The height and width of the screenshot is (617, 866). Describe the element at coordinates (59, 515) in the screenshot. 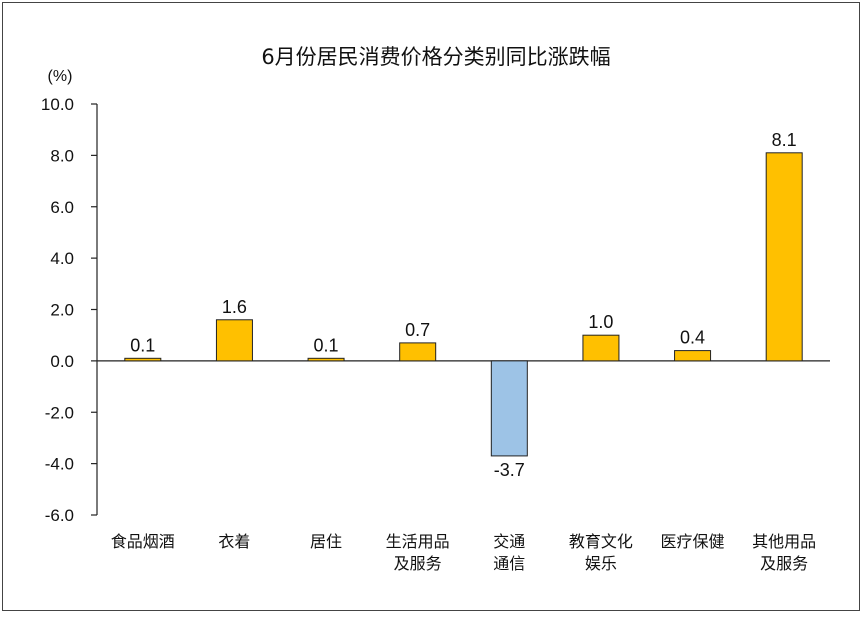

I see `y-tick-label: -6.0` at that location.